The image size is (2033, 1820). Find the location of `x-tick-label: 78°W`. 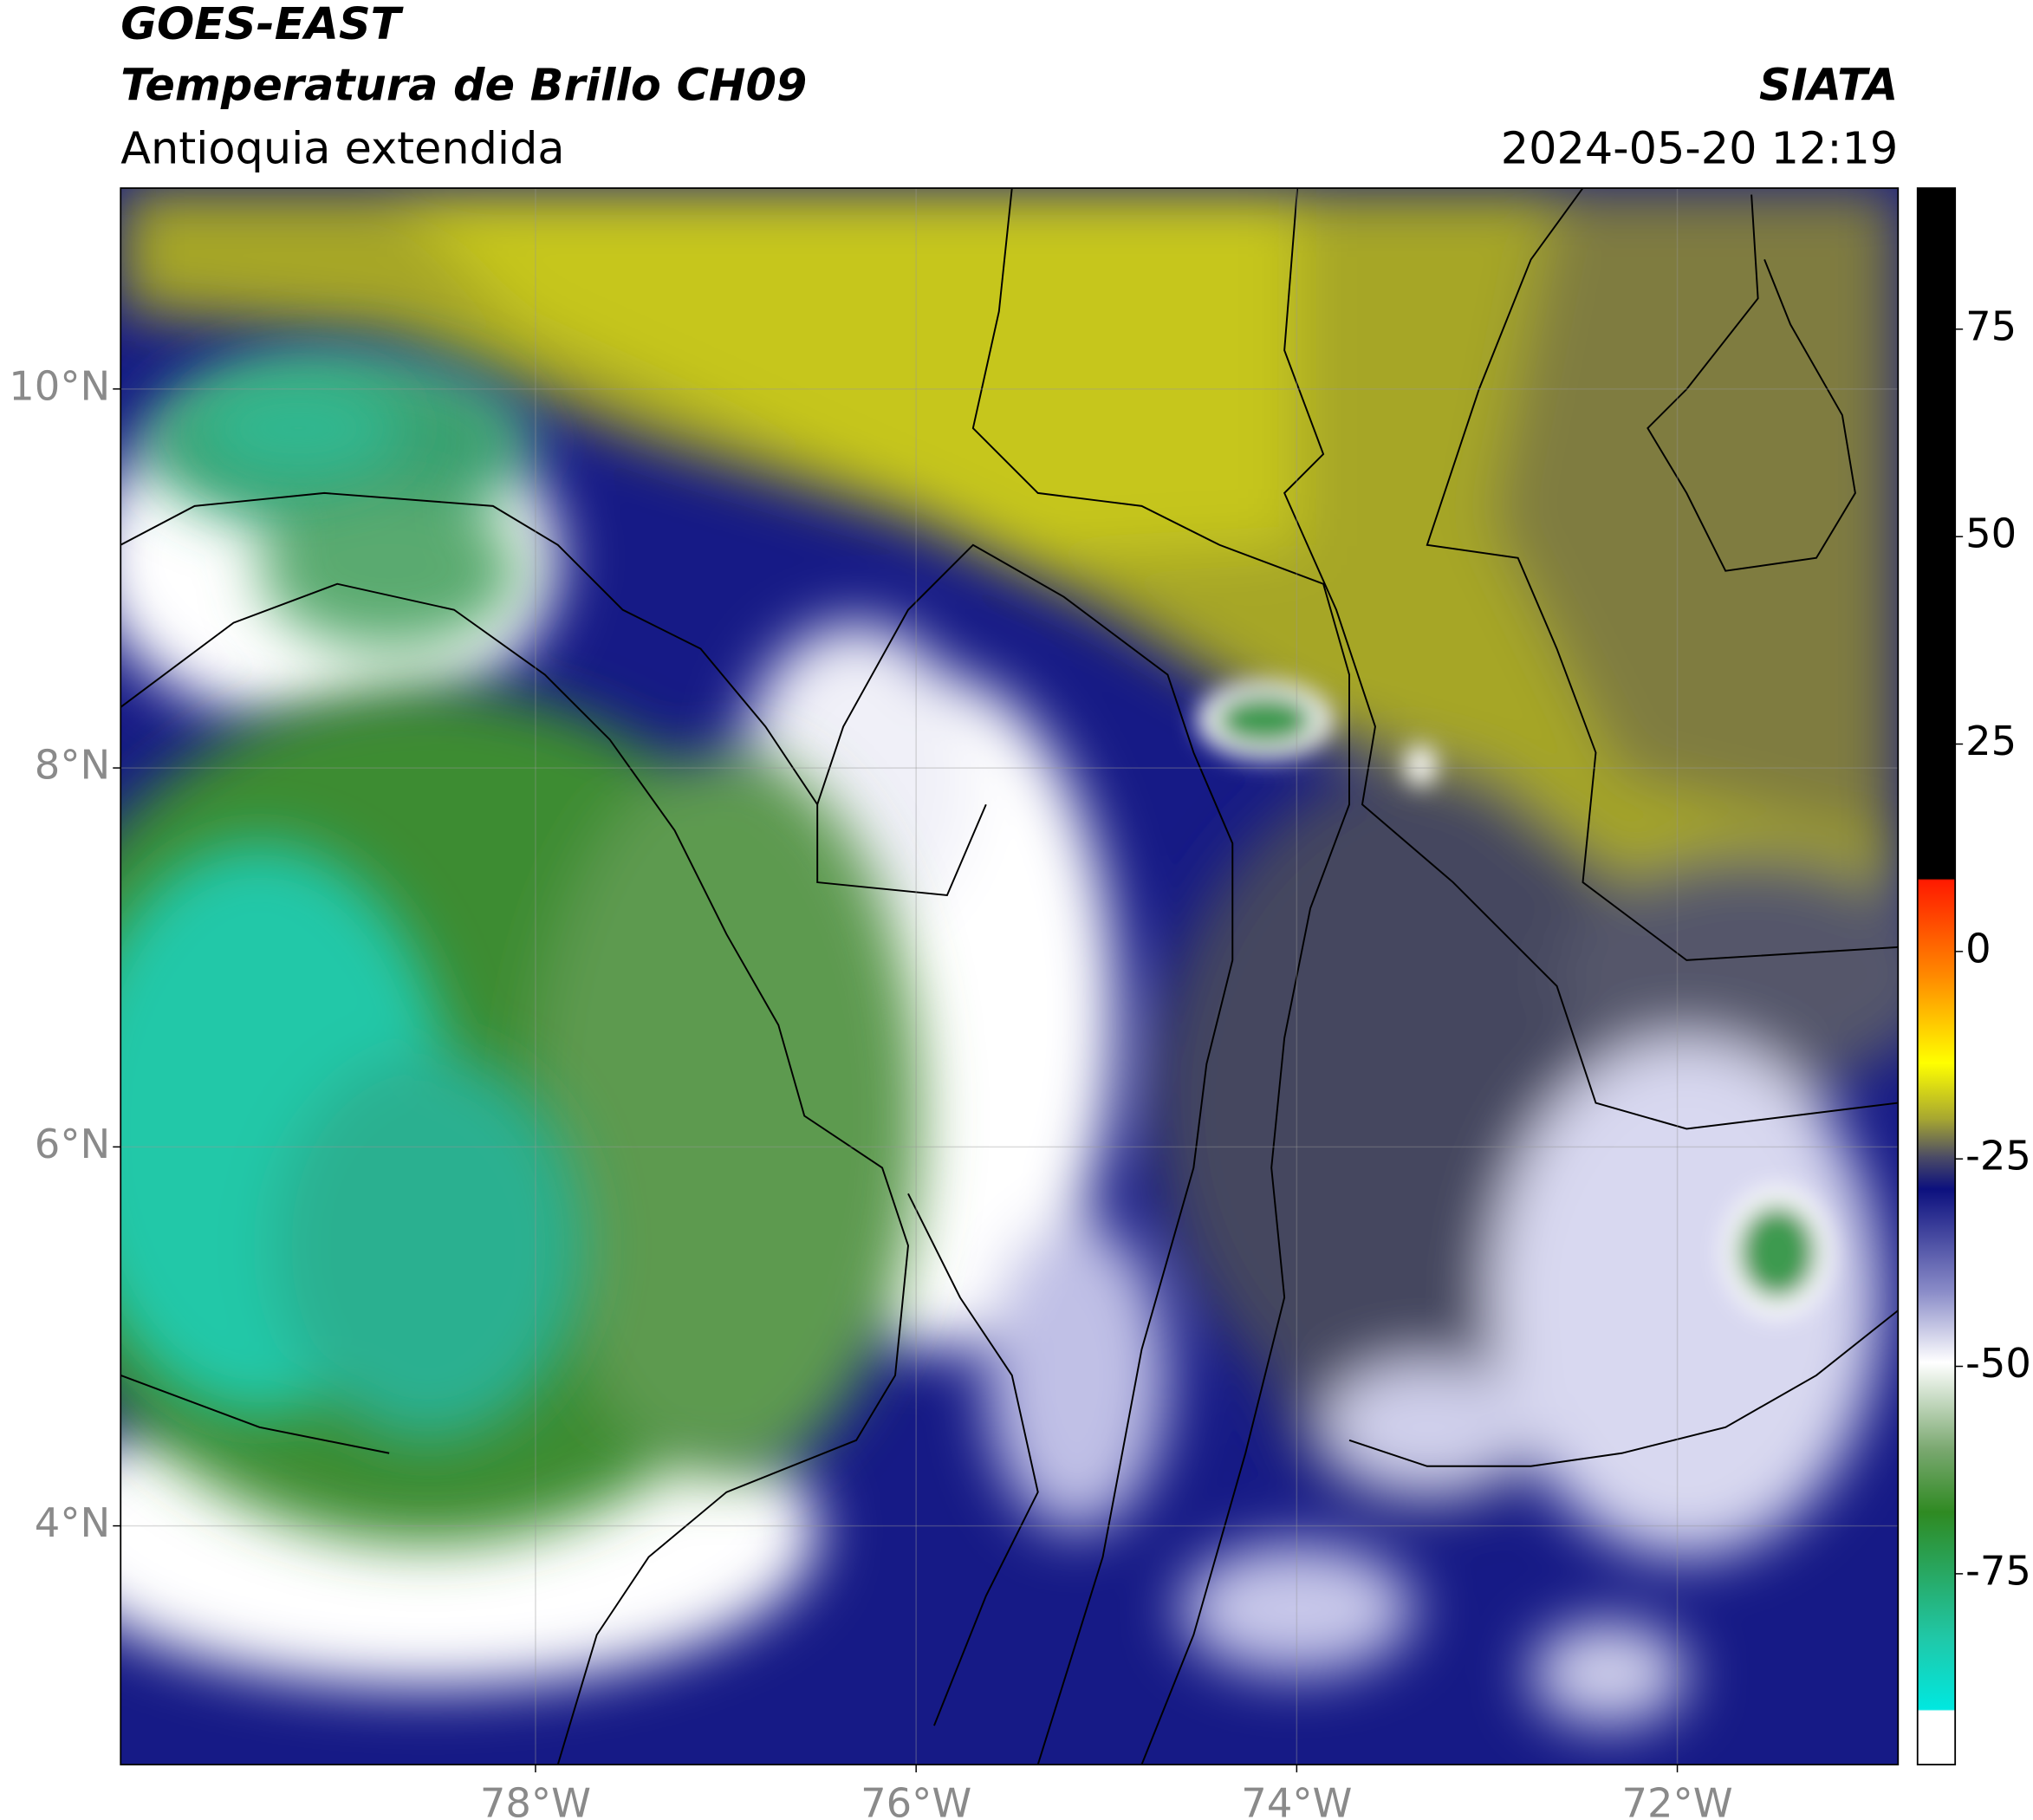

x-tick-label: 78°W is located at coordinates (535, 1799).